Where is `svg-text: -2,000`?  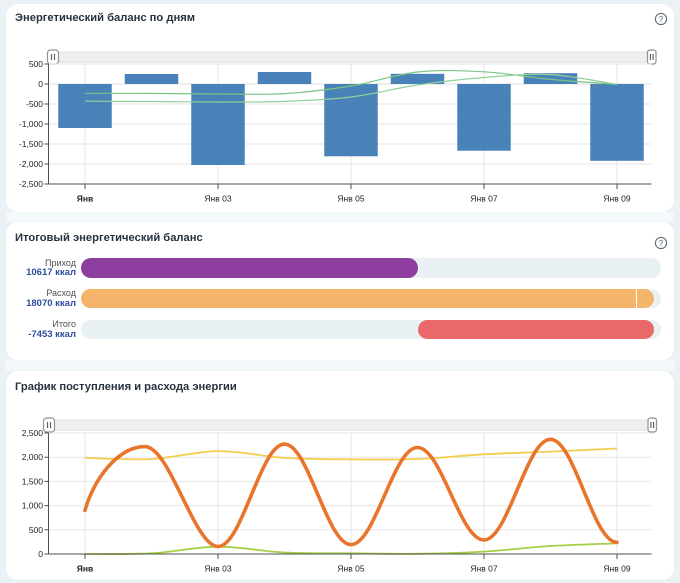 svg-text: -2,000 is located at coordinates (31, 164).